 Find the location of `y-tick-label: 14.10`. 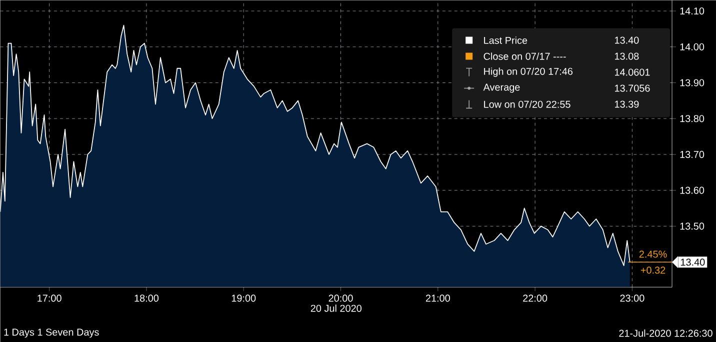

y-tick-label: 14.10 is located at coordinates (692, 10).